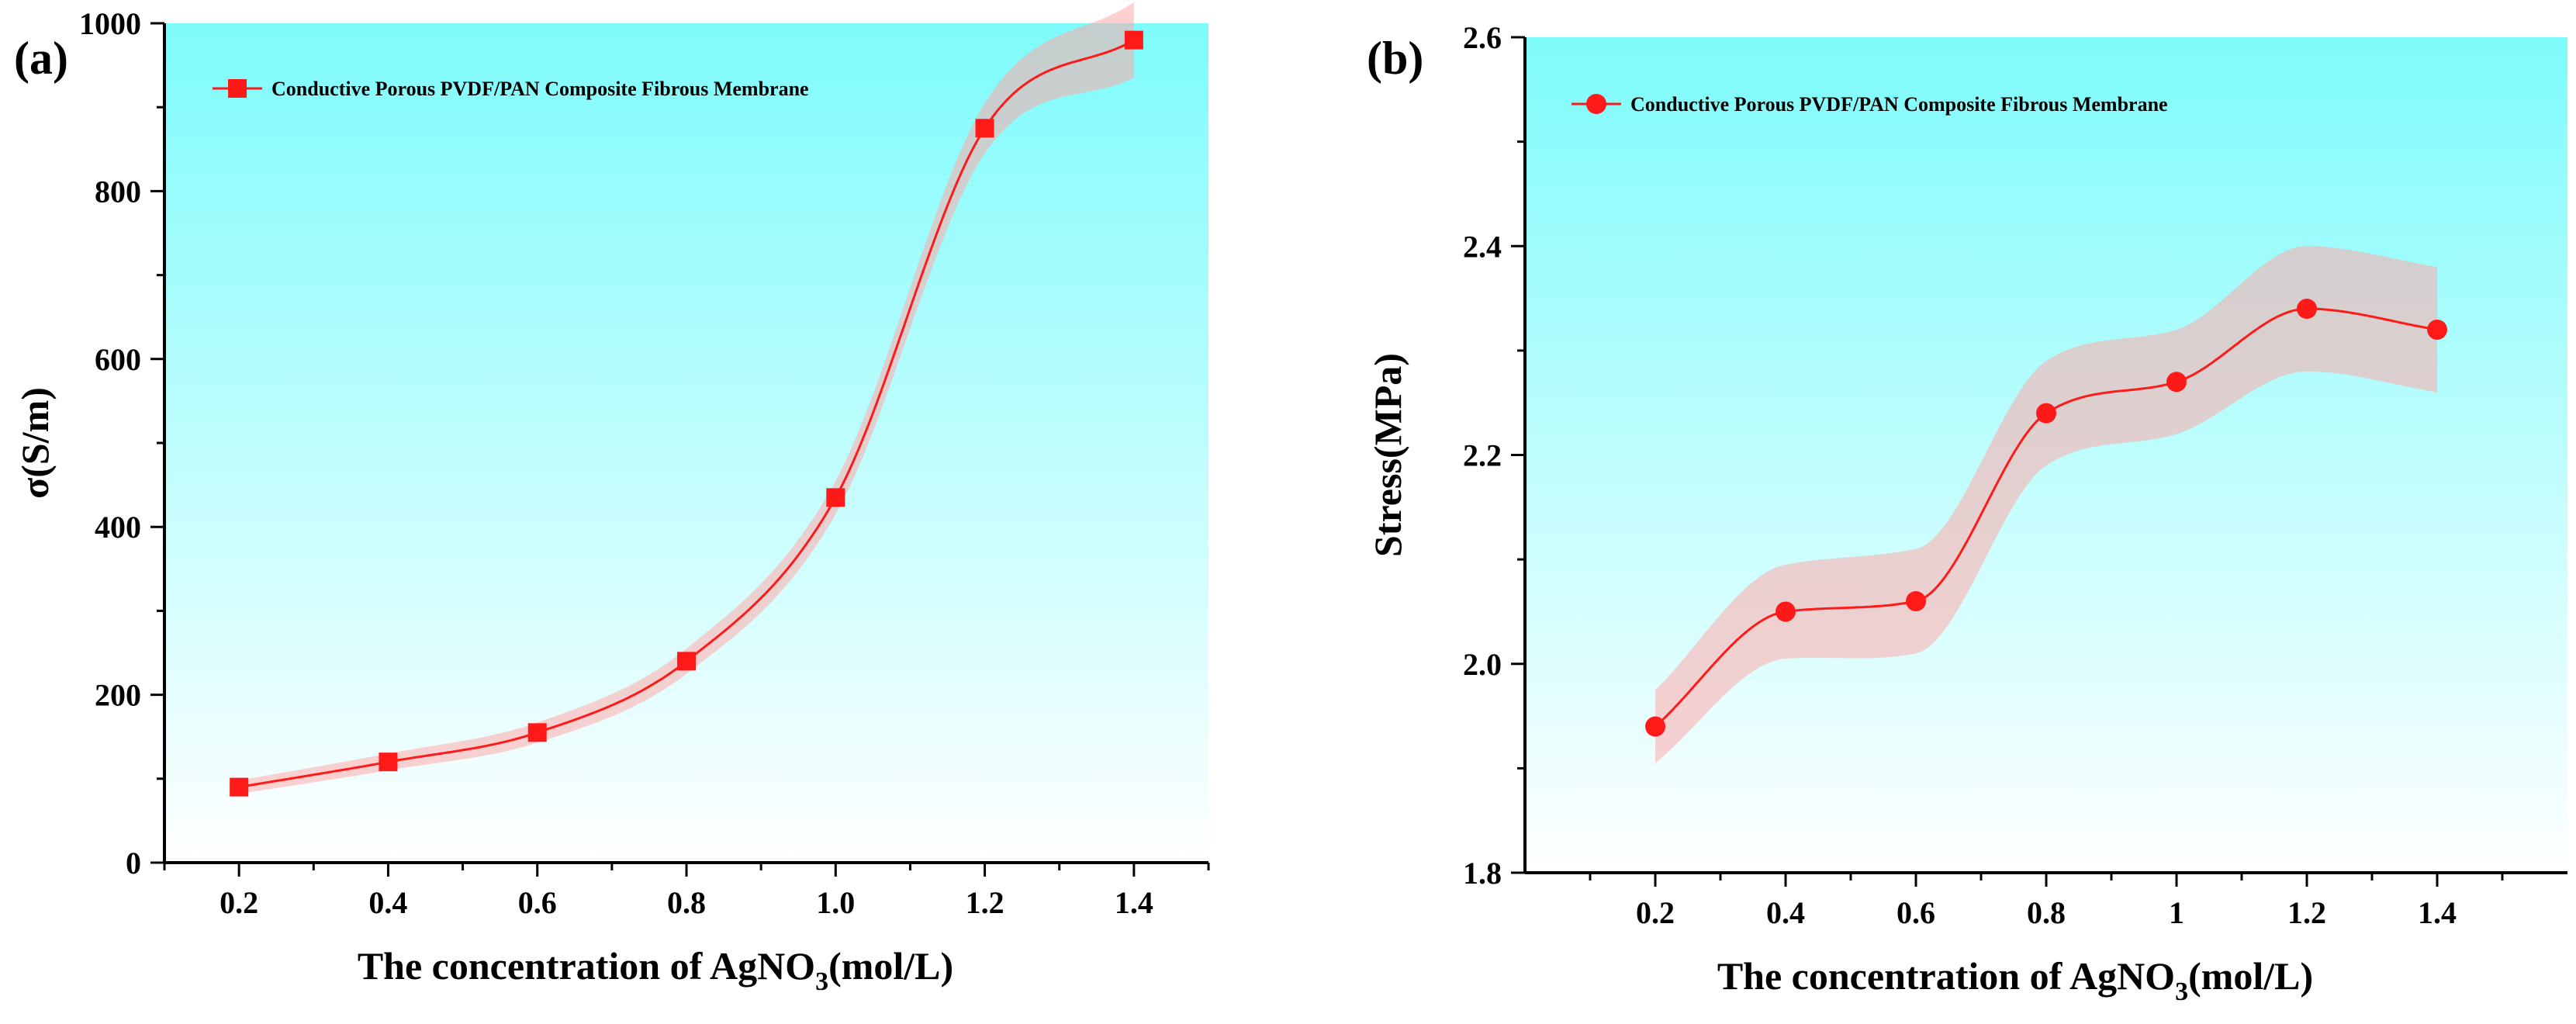 This screenshot has height=1024, width=2576. I want to click on y-tick-label: 0, so click(133, 863).